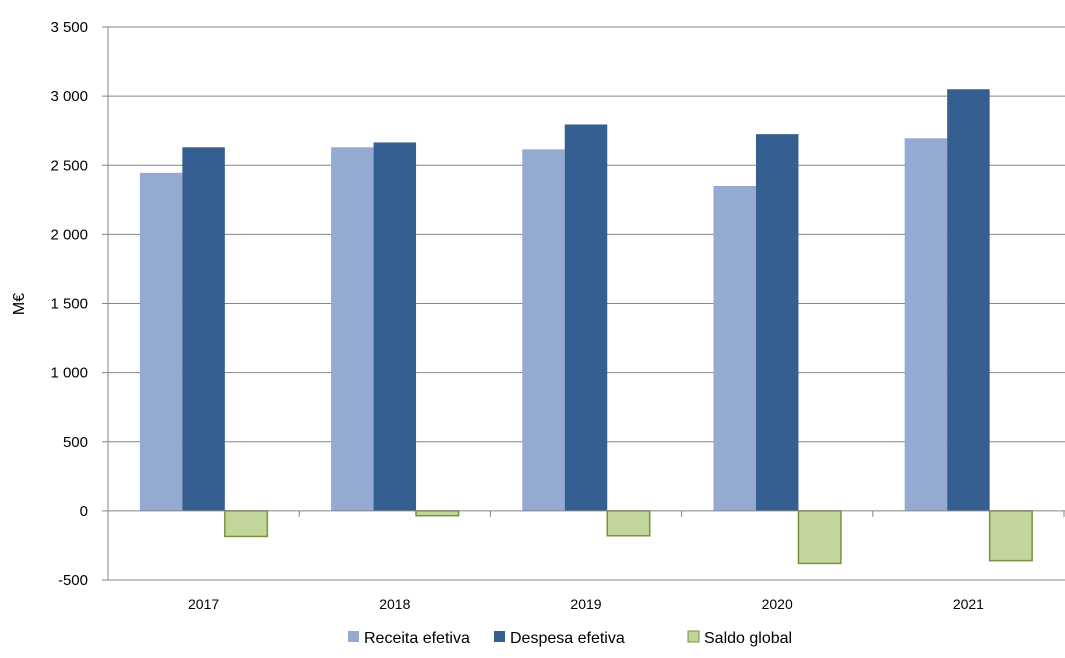 Image resolution: width=1065 pixels, height=658 pixels. Describe the element at coordinates (161, 341) in the screenshot. I see `bar-receita-efetiva-2017` at that location.